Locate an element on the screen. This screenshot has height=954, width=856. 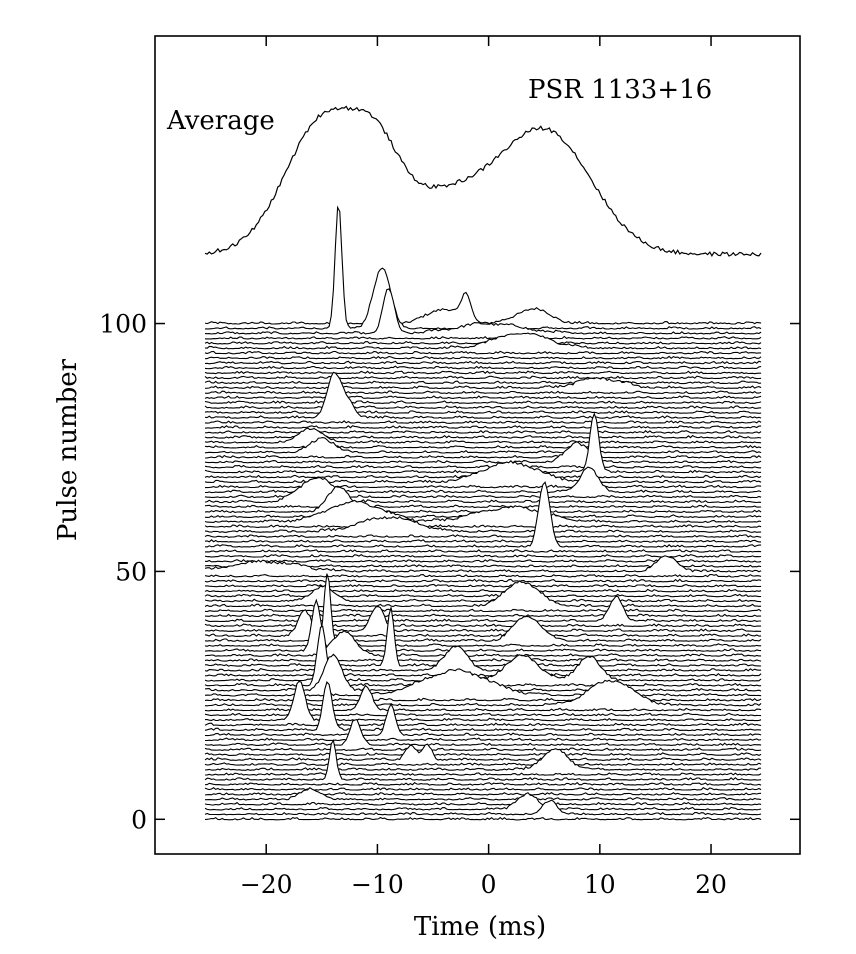
average-label: Average is located at coordinates (220, 121).